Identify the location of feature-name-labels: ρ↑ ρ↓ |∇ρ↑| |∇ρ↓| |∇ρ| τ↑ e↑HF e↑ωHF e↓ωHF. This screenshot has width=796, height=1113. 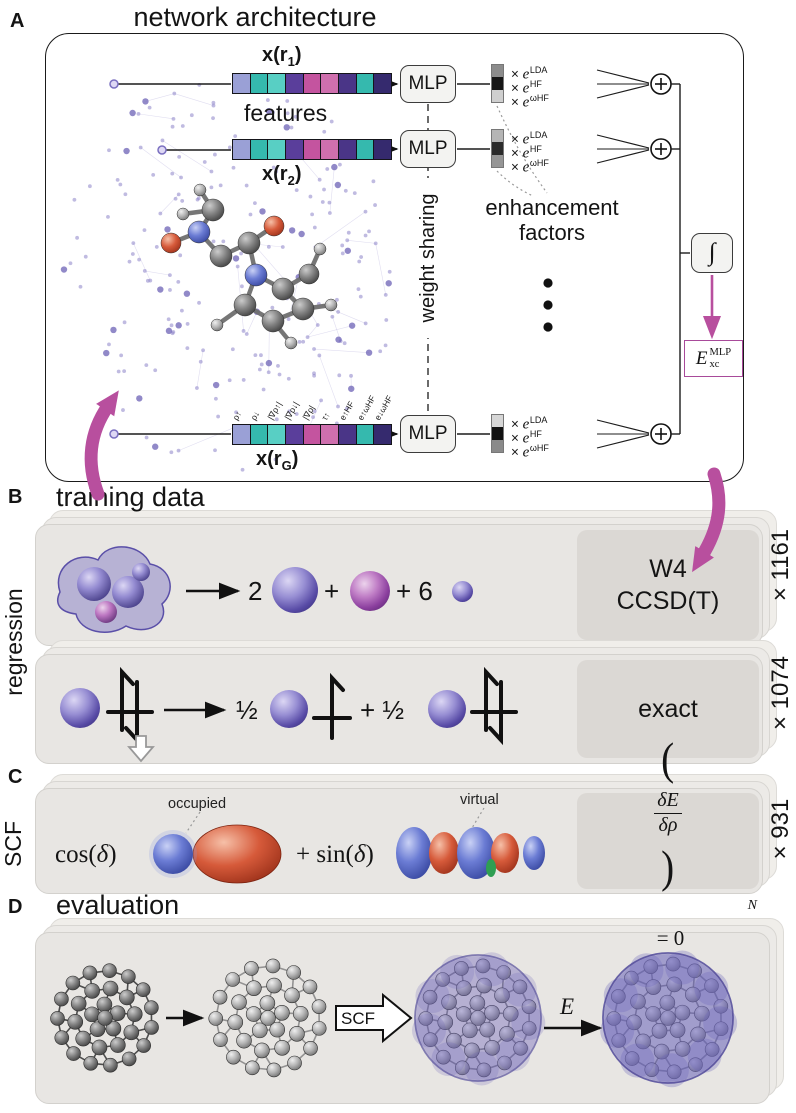
(312, 407).